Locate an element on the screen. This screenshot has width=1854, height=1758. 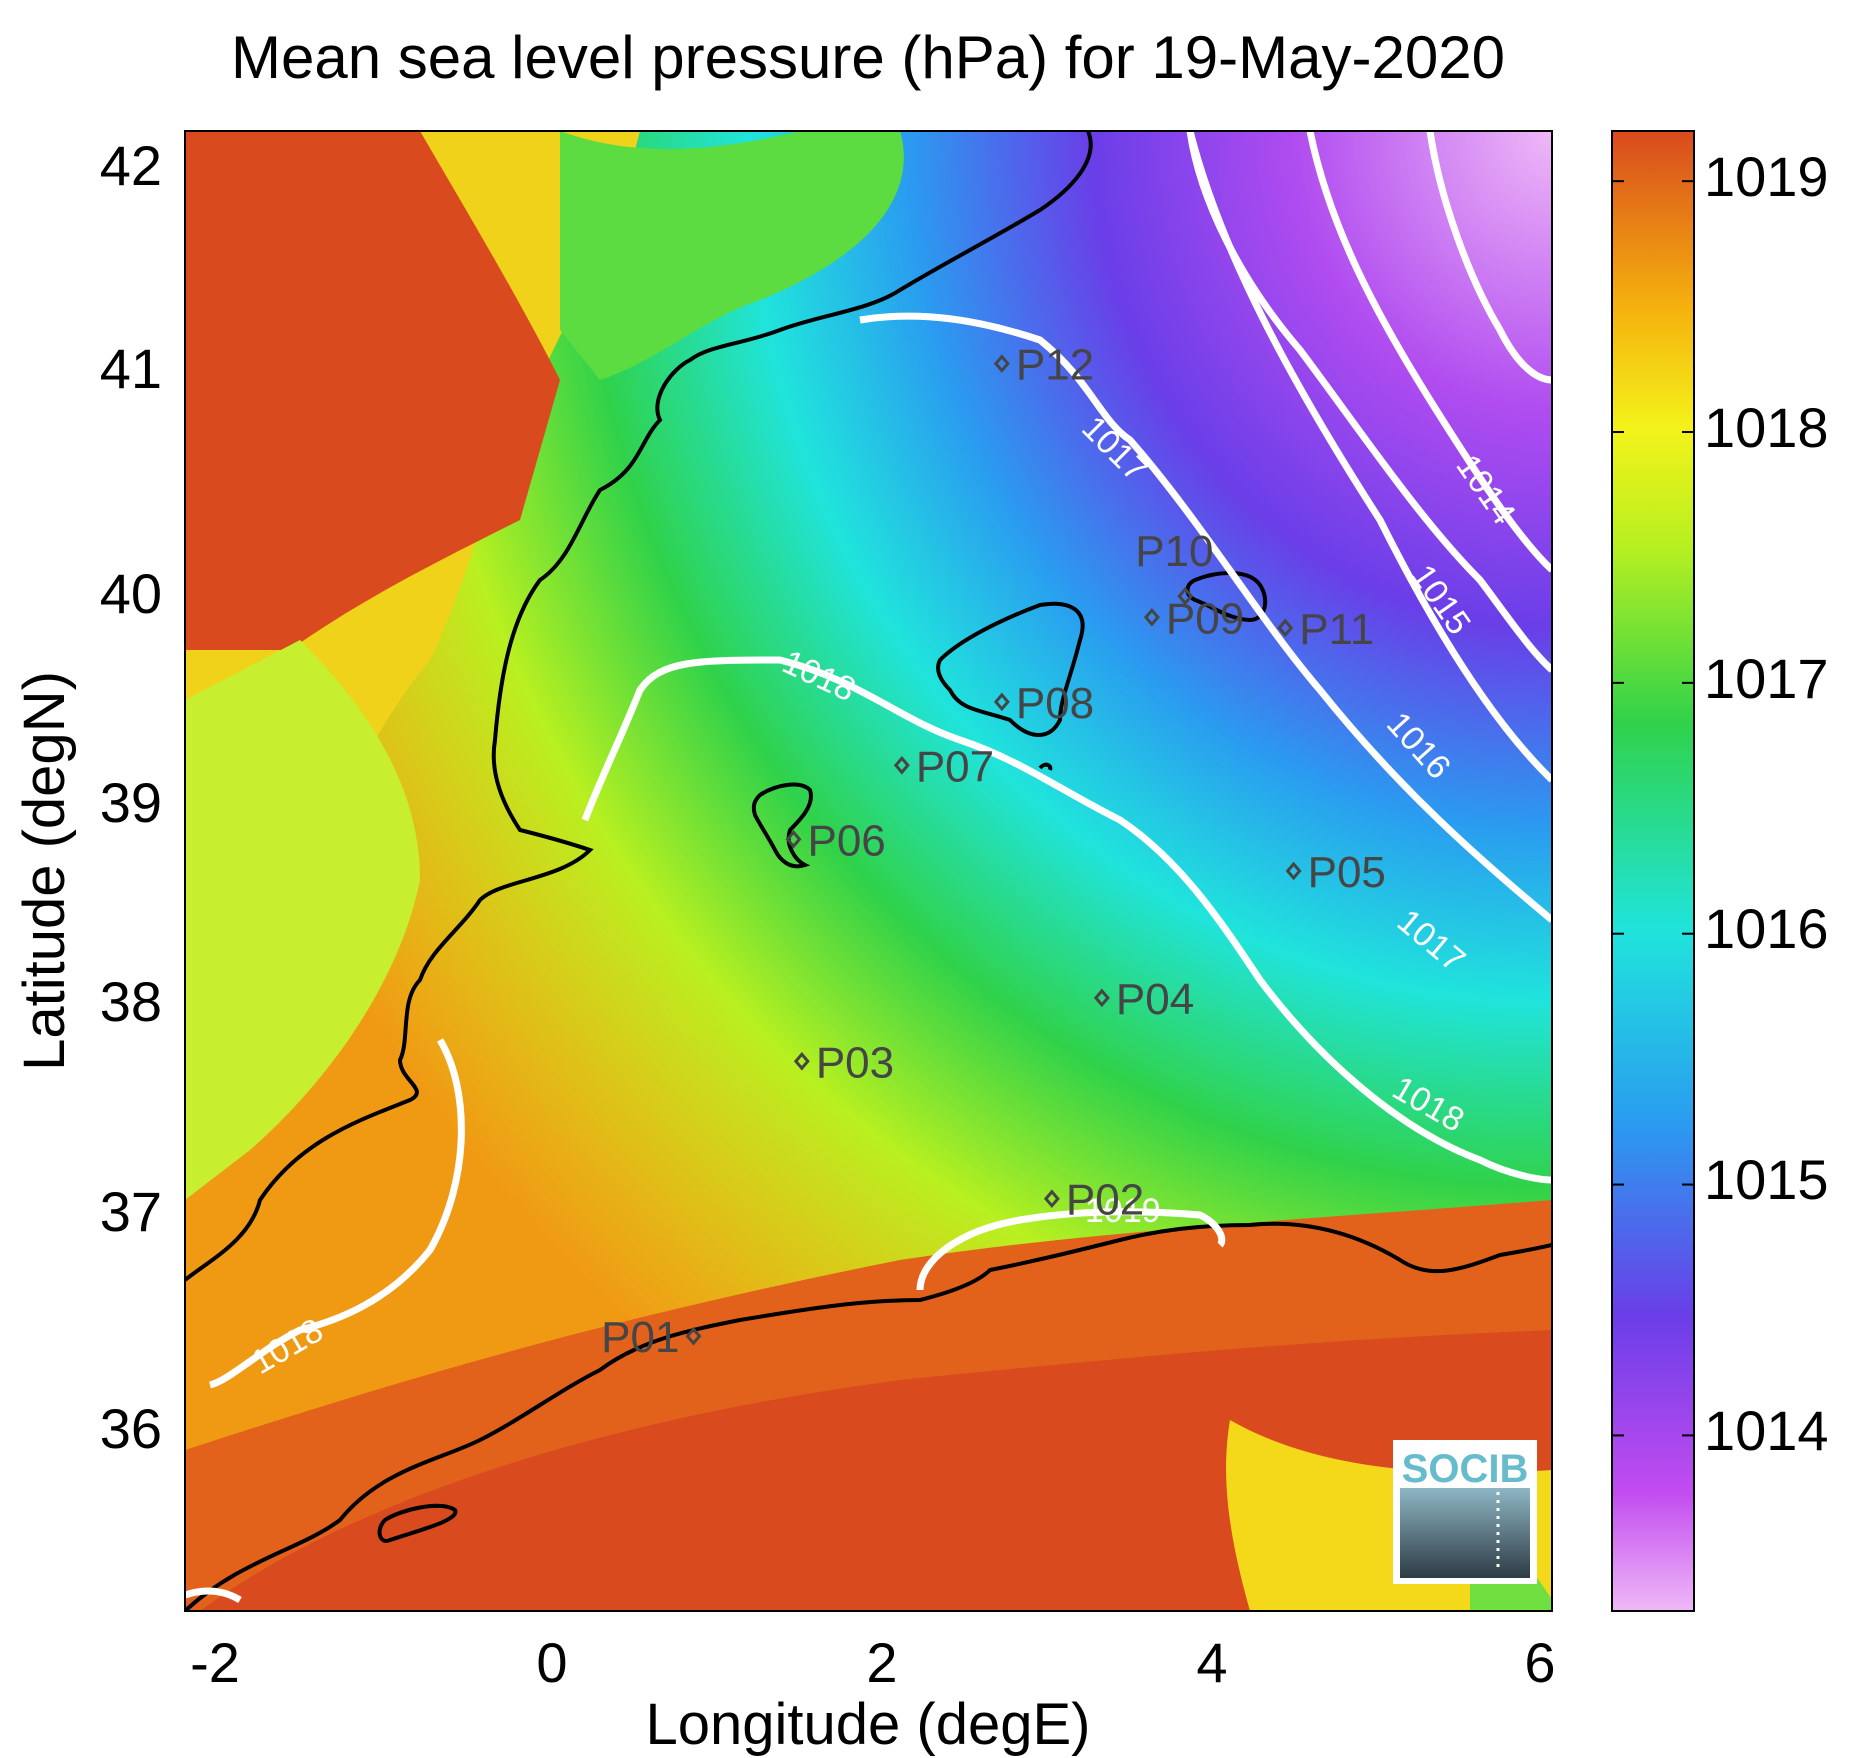
colorbar-label: 1019 is located at coordinates (1766, 176).